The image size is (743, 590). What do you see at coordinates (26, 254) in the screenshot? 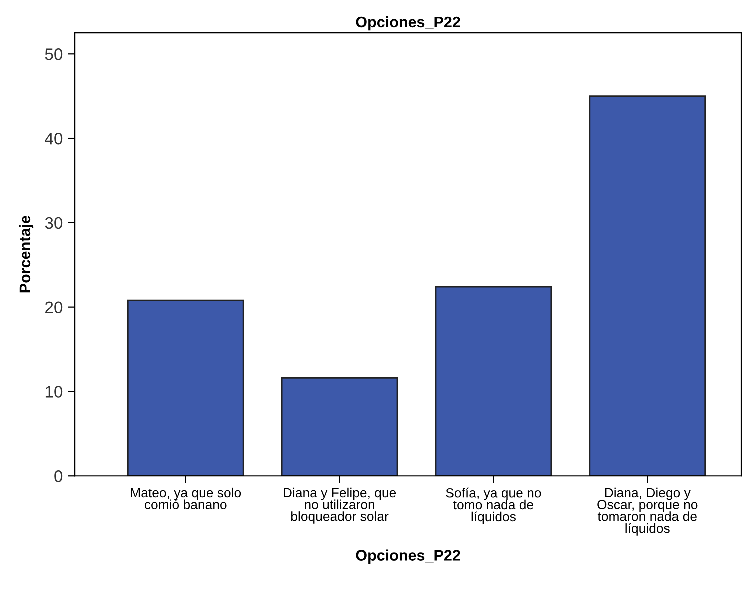
I see `y-axis-title: Porcentaje` at bounding box center [26, 254].